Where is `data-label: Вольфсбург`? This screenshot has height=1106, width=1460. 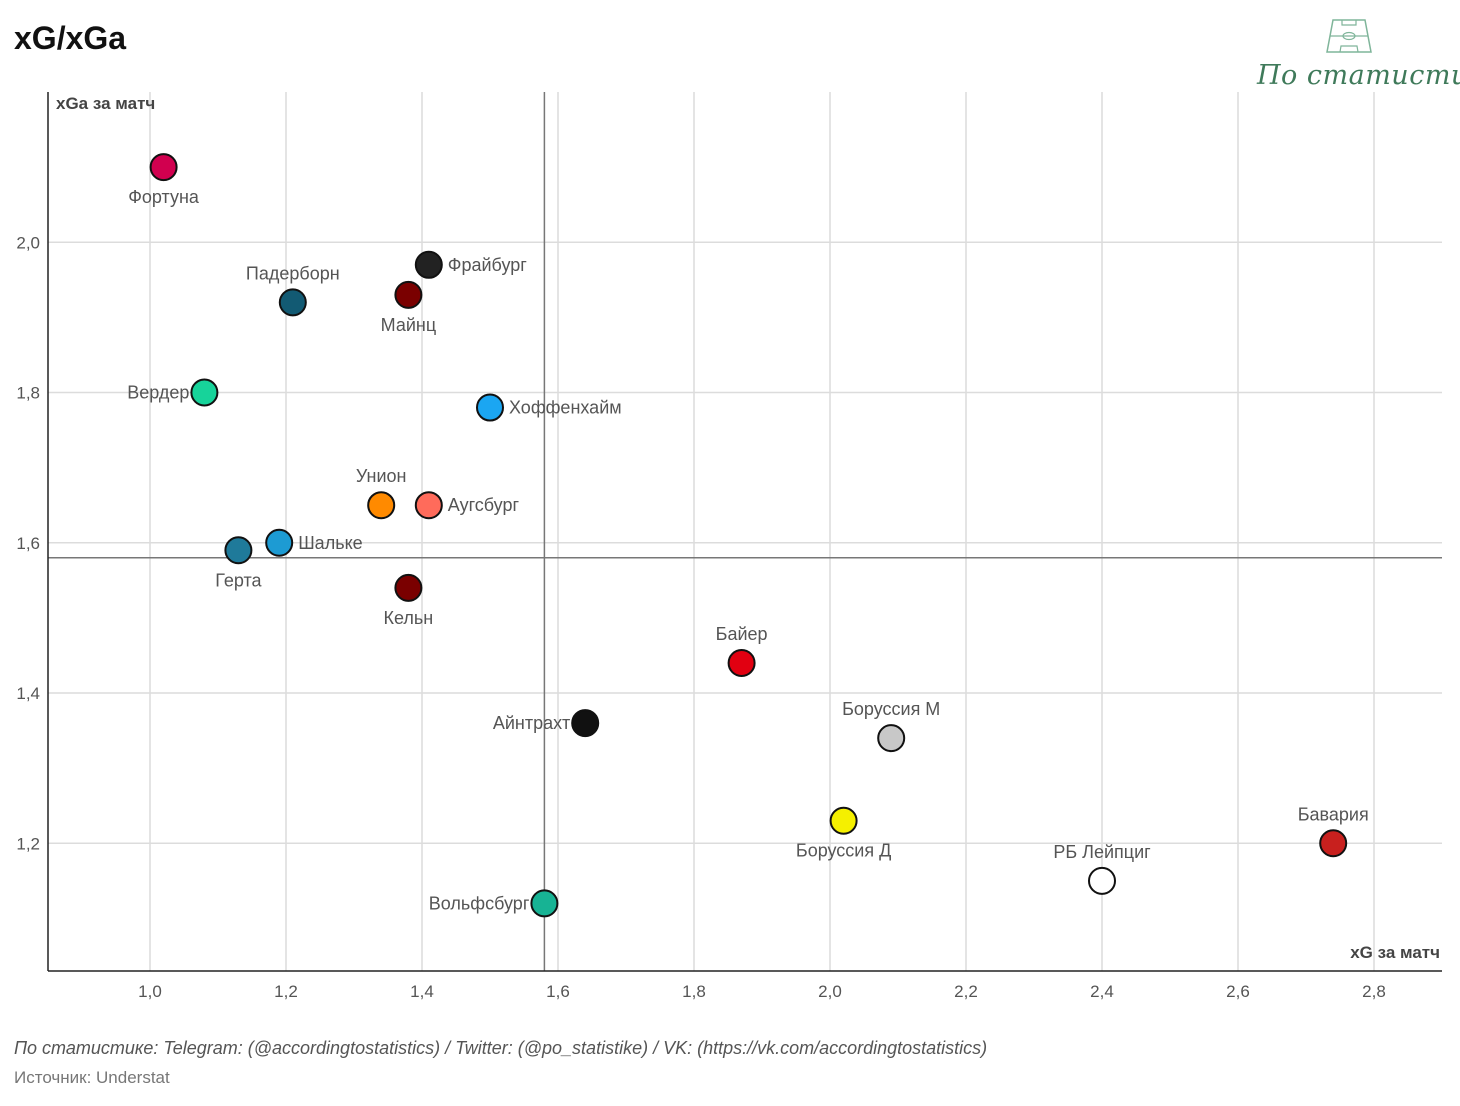
data-label: Вольфсбург is located at coordinates (479, 903).